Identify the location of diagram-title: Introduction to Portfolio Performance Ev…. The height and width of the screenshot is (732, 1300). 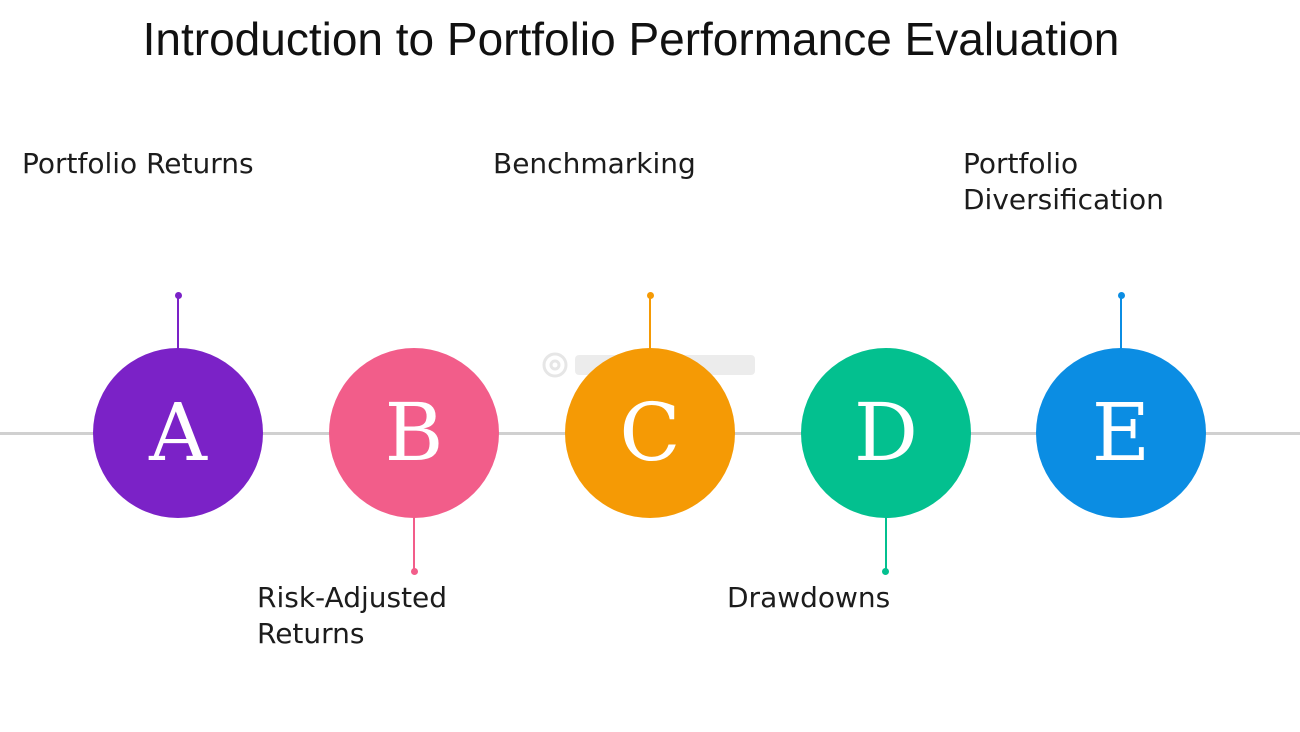
(631, 39).